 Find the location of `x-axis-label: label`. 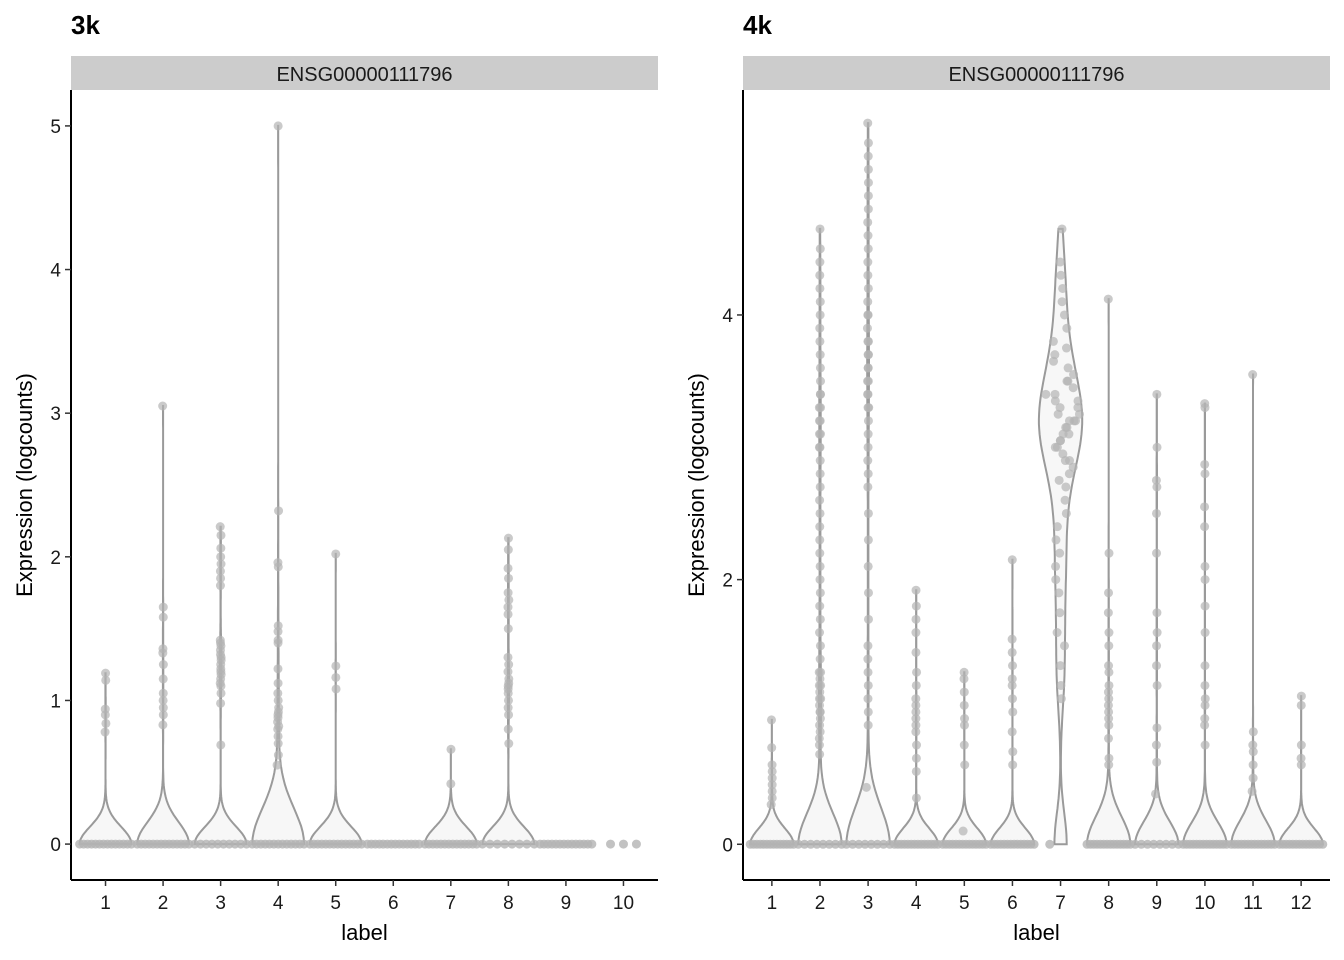

x-axis-label: label is located at coordinates (1036, 932).